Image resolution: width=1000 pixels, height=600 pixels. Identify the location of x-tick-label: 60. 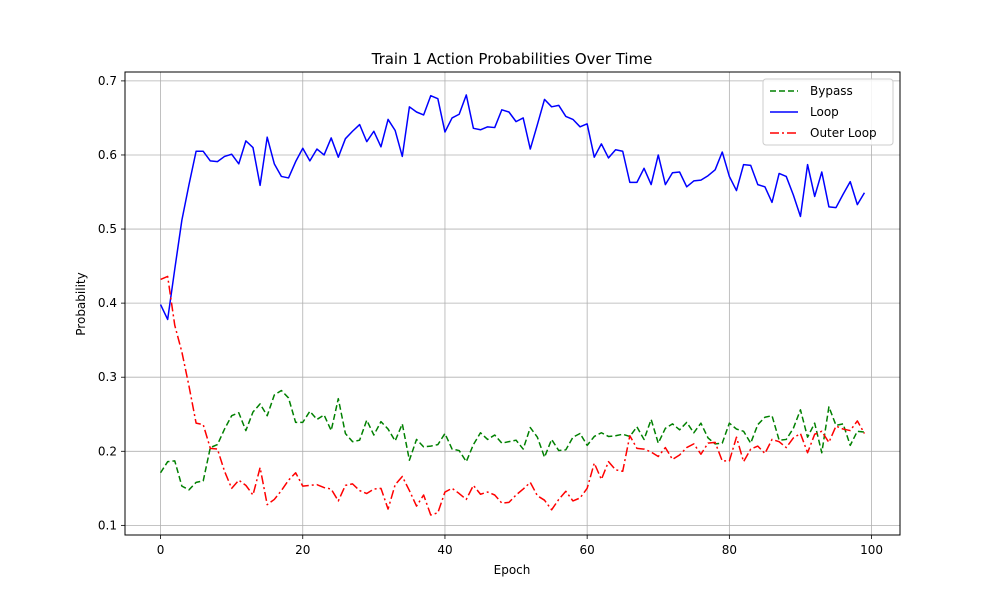
(587, 550).